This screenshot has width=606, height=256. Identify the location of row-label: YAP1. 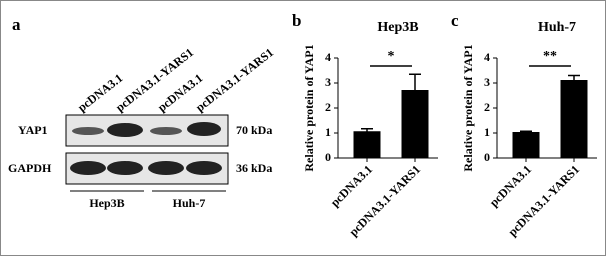
(33, 130).